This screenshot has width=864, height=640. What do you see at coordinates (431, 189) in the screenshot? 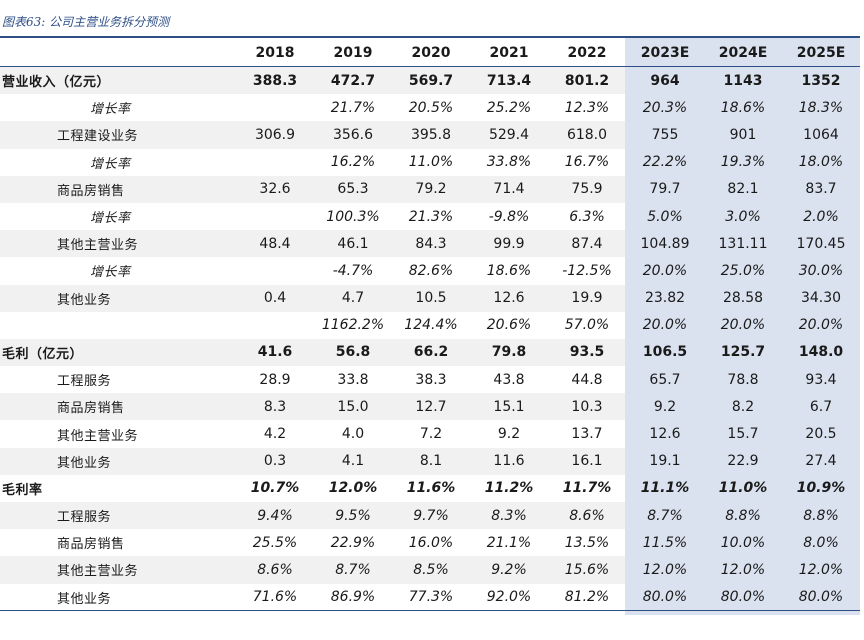
I see `value-cell: 79.2` at bounding box center [431, 189].